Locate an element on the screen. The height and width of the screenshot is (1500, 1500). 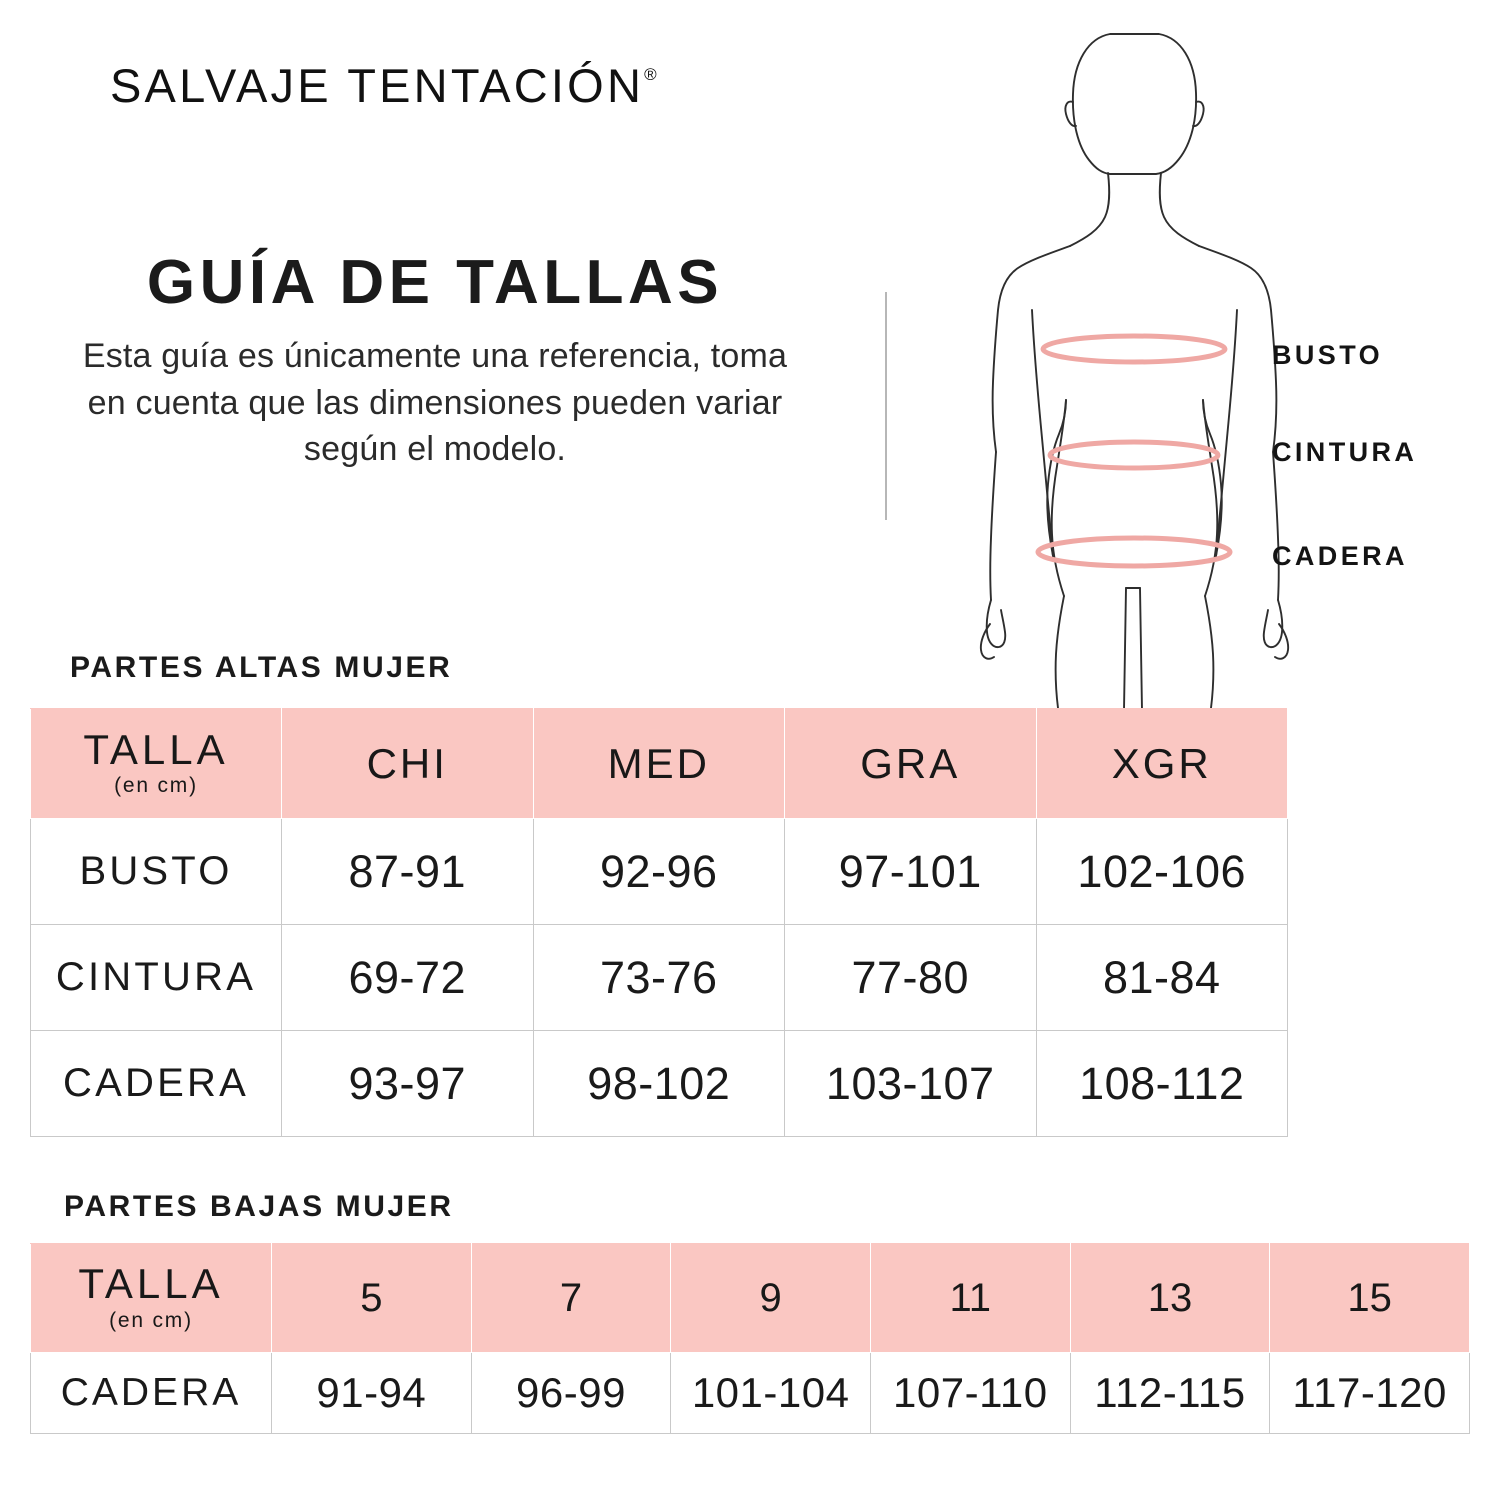
cell-cadera-9: 101-104 is located at coordinates (770, 1393).